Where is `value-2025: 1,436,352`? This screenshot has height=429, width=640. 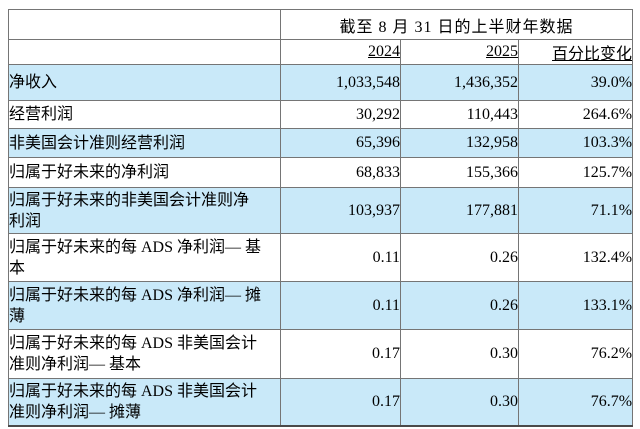
value-2025: 1,436,352 is located at coordinates (459, 82).